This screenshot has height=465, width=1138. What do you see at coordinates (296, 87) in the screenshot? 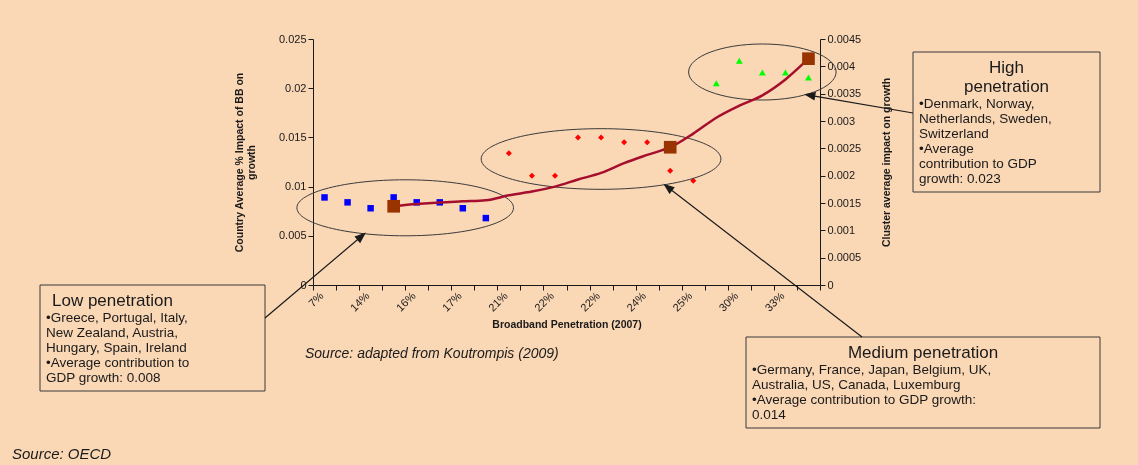
I see `y-tick-label: 0.02` at bounding box center [296, 87].